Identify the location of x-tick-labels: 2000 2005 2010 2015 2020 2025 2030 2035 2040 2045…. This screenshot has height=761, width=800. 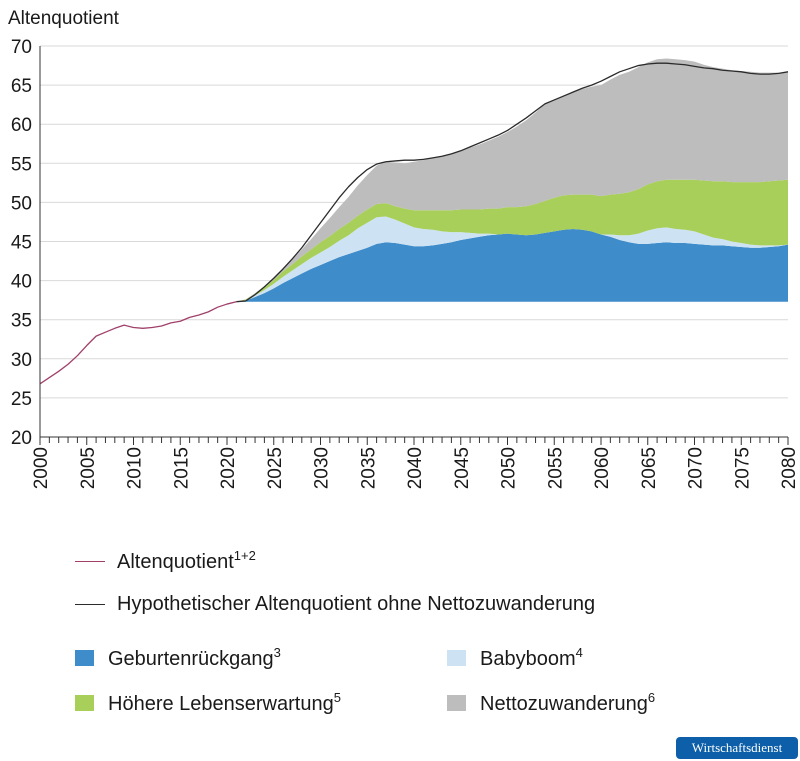
(415, 468).